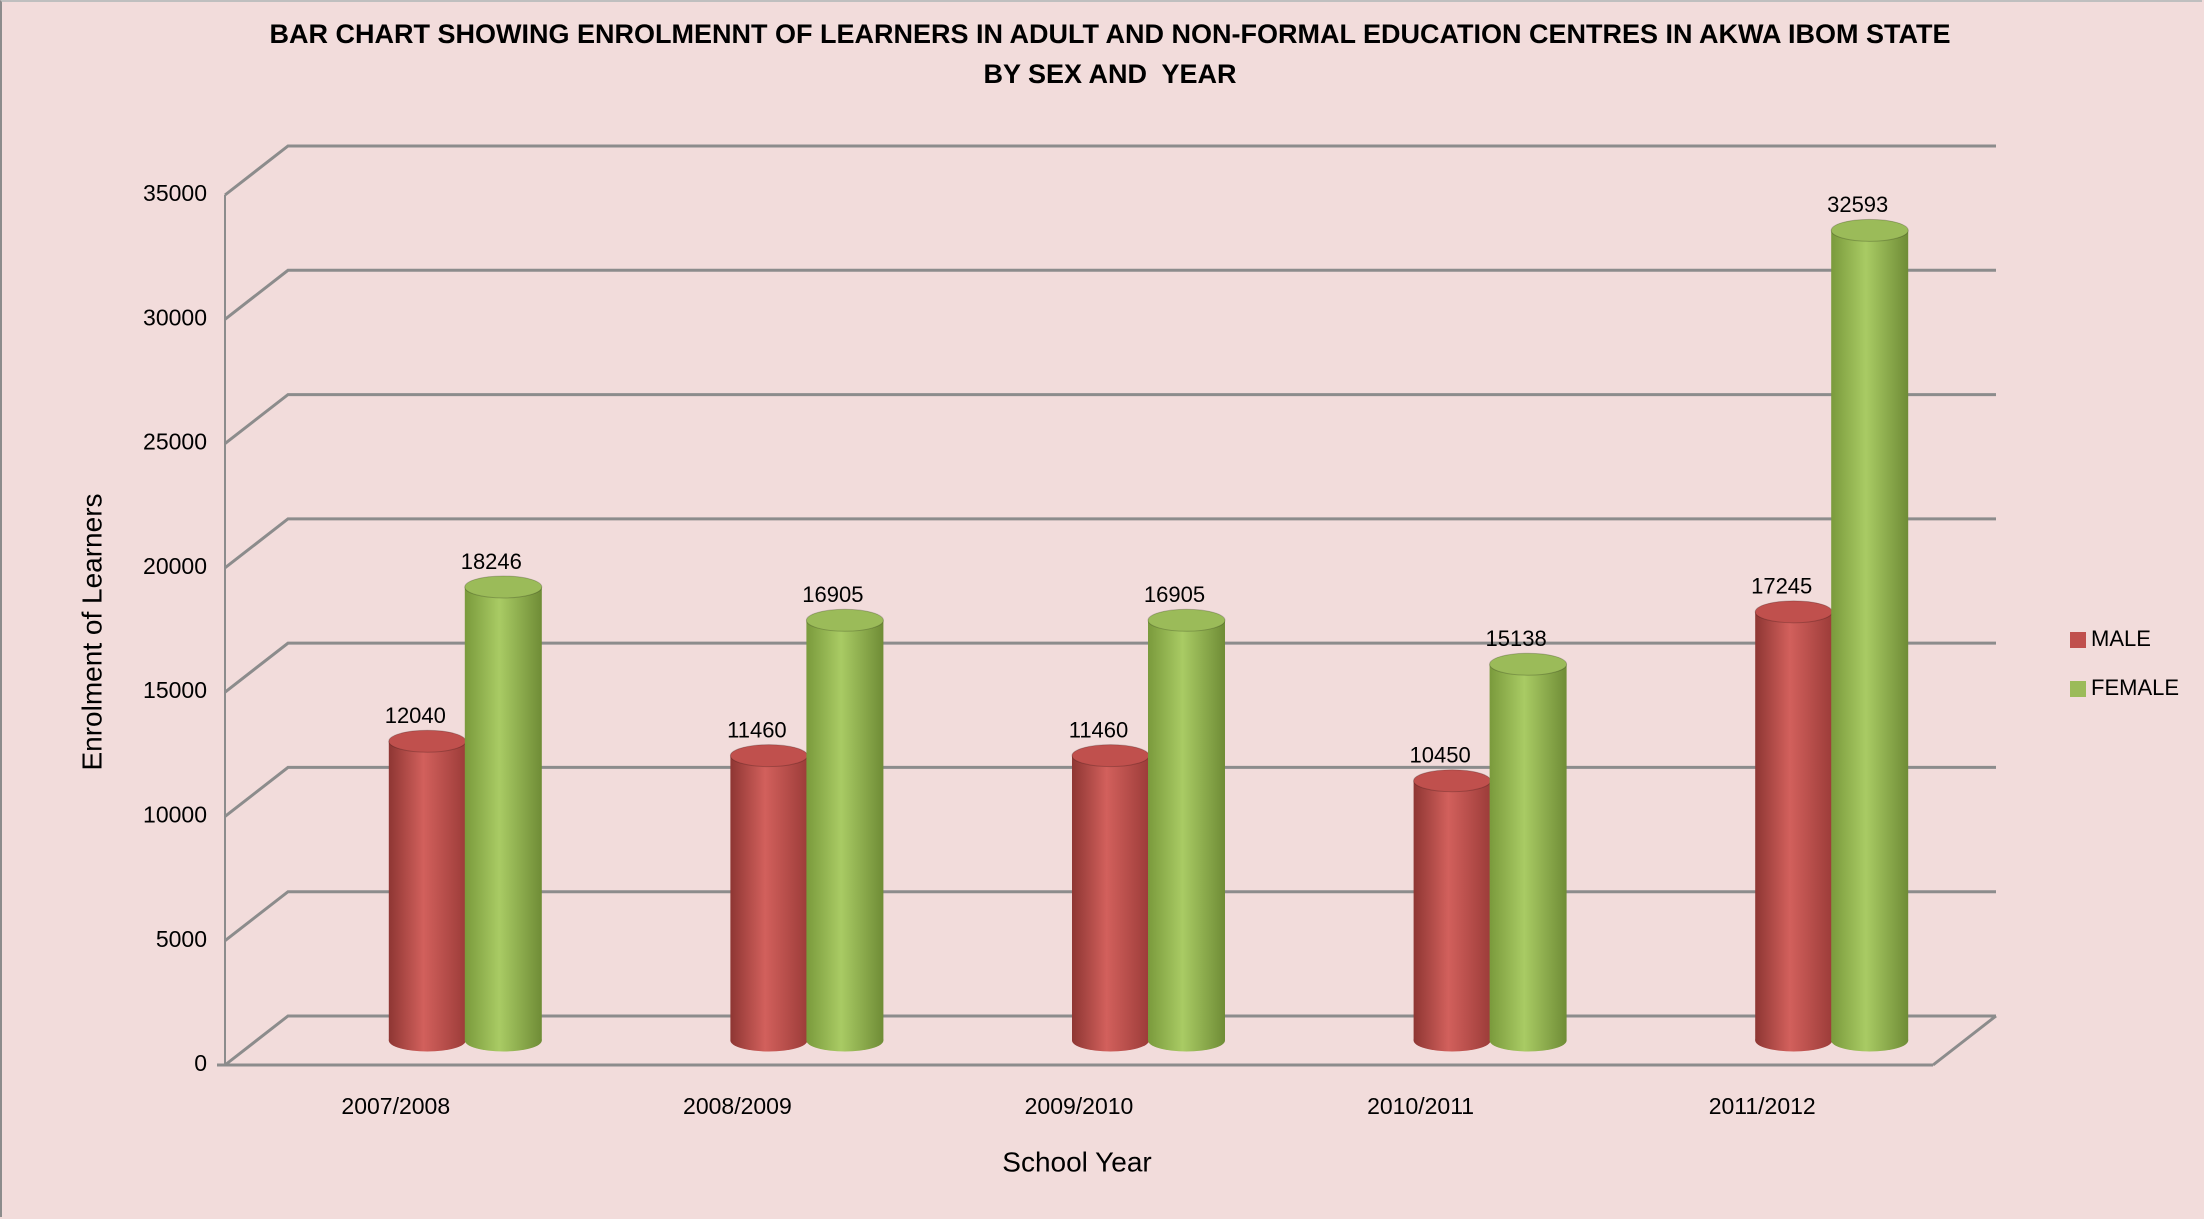 The image size is (2204, 1219). I want to click on data-label: 17245, so click(1781, 586).